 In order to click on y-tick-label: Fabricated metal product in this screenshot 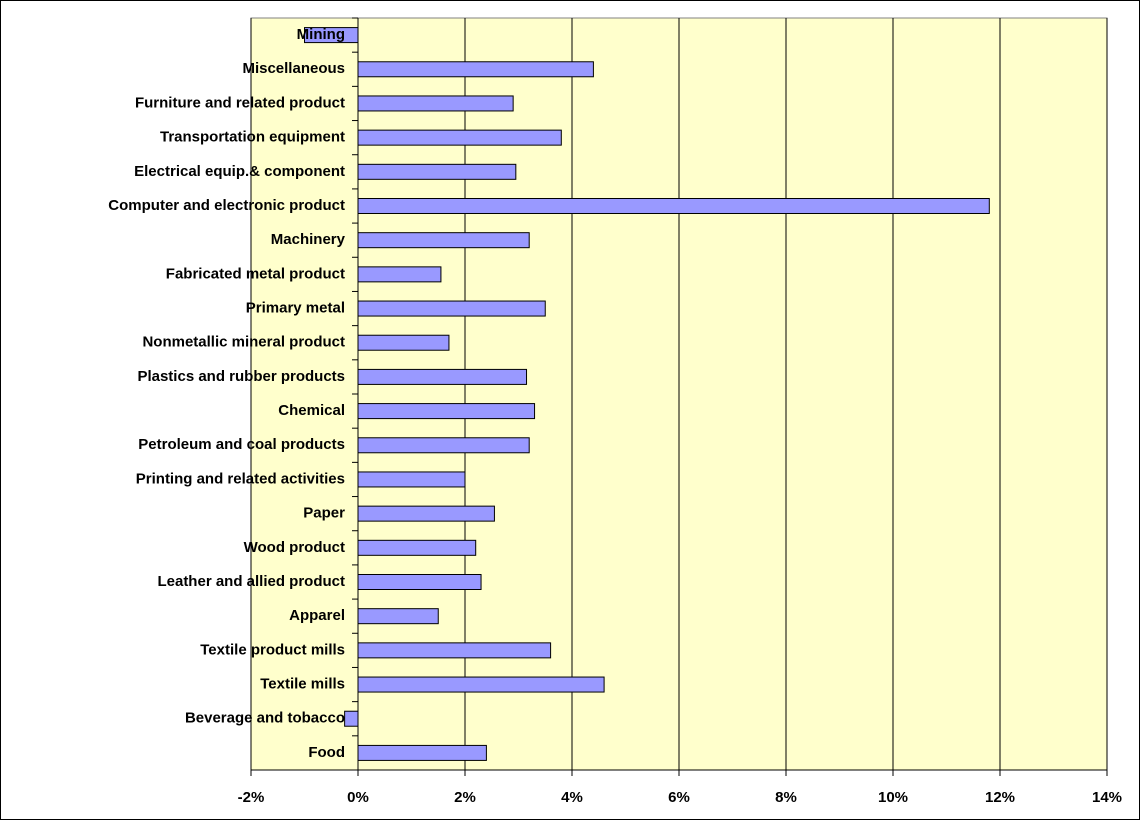, I will do `click(255, 273)`.